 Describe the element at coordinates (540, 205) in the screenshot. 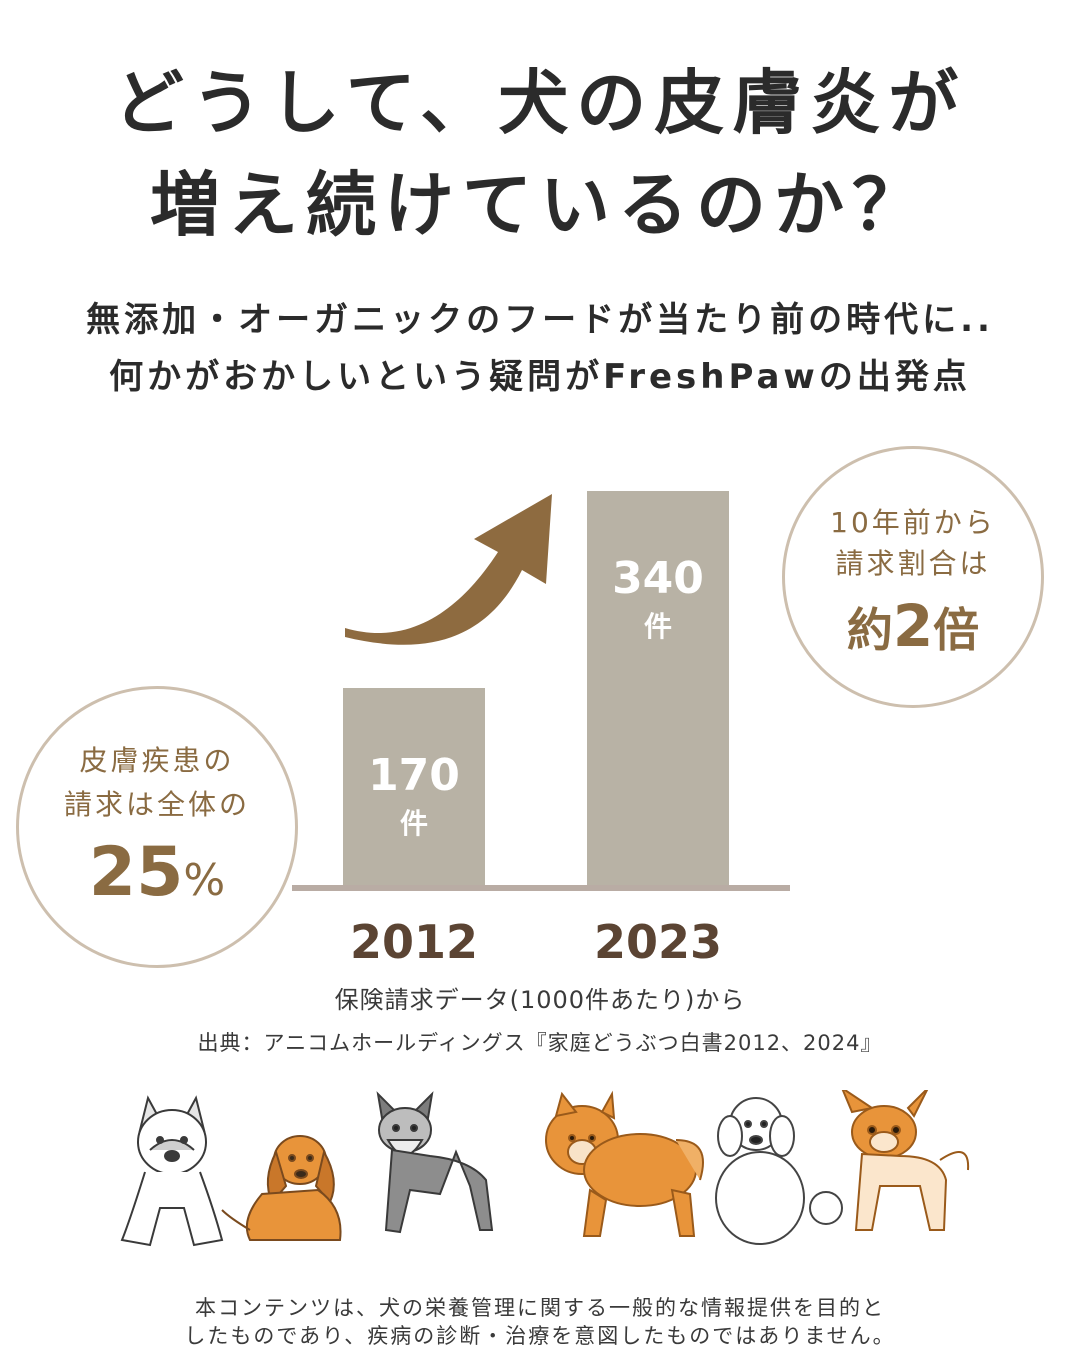

I see `title-line-2: 増え続けているのか？` at that location.